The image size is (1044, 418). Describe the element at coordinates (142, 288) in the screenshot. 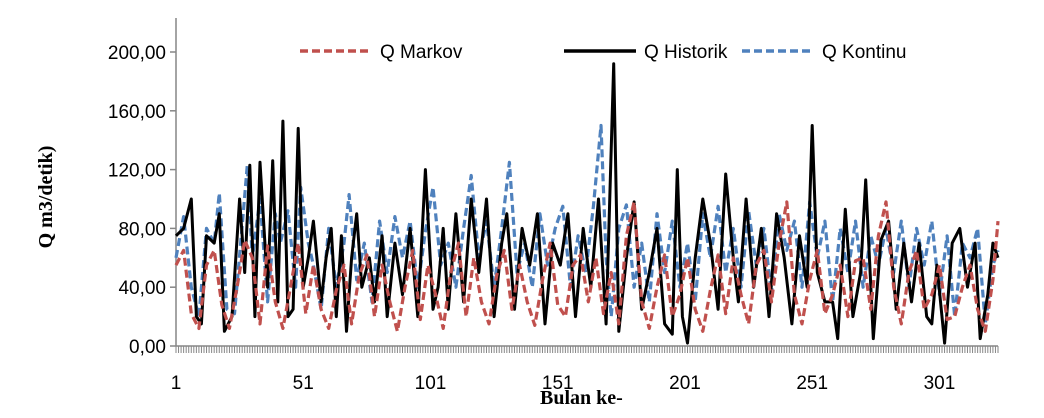

I see `y-tick-label: 40,00` at that location.